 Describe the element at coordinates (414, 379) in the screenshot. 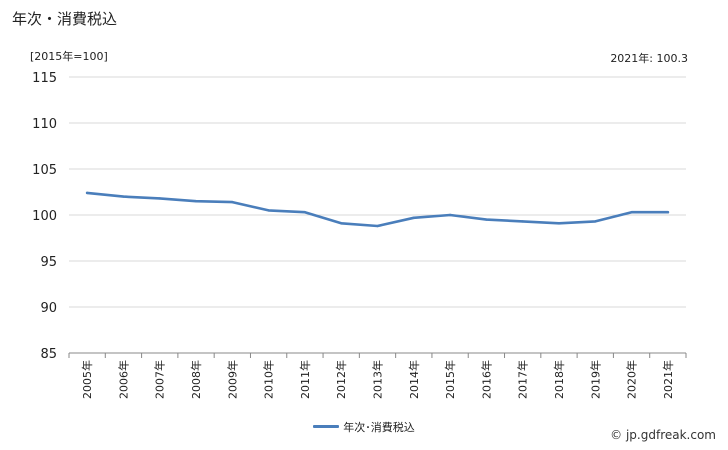

I see `x-tick-label: 2014年` at that location.